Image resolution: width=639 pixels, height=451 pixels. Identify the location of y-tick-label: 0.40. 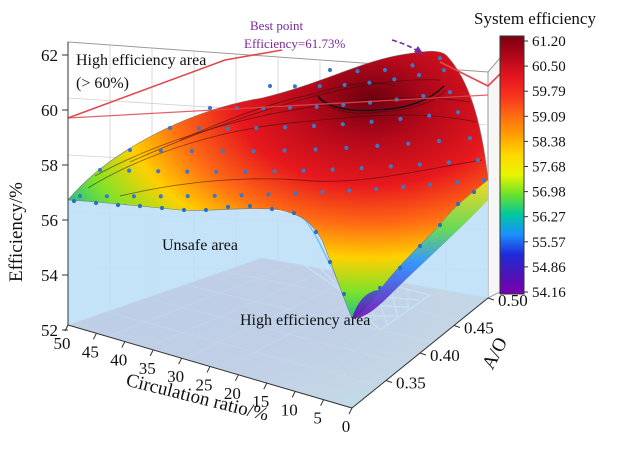
(445, 355).